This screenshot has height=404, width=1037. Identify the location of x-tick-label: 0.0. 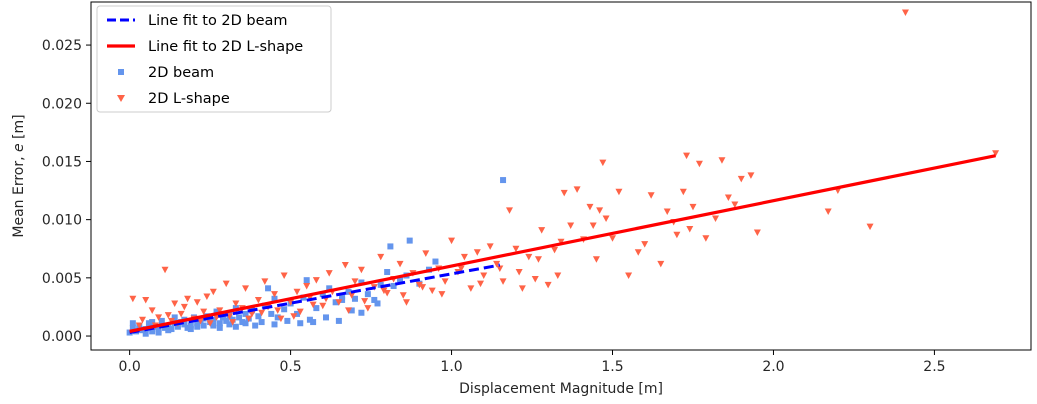
(129, 367).